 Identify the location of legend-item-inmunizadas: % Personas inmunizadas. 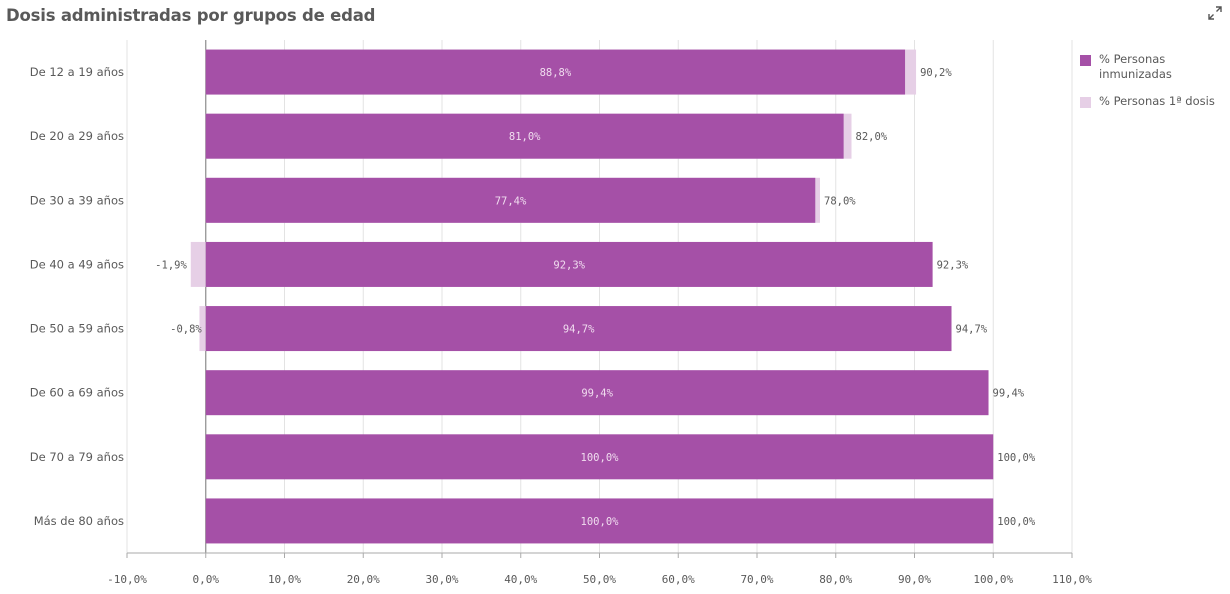
(1152, 67).